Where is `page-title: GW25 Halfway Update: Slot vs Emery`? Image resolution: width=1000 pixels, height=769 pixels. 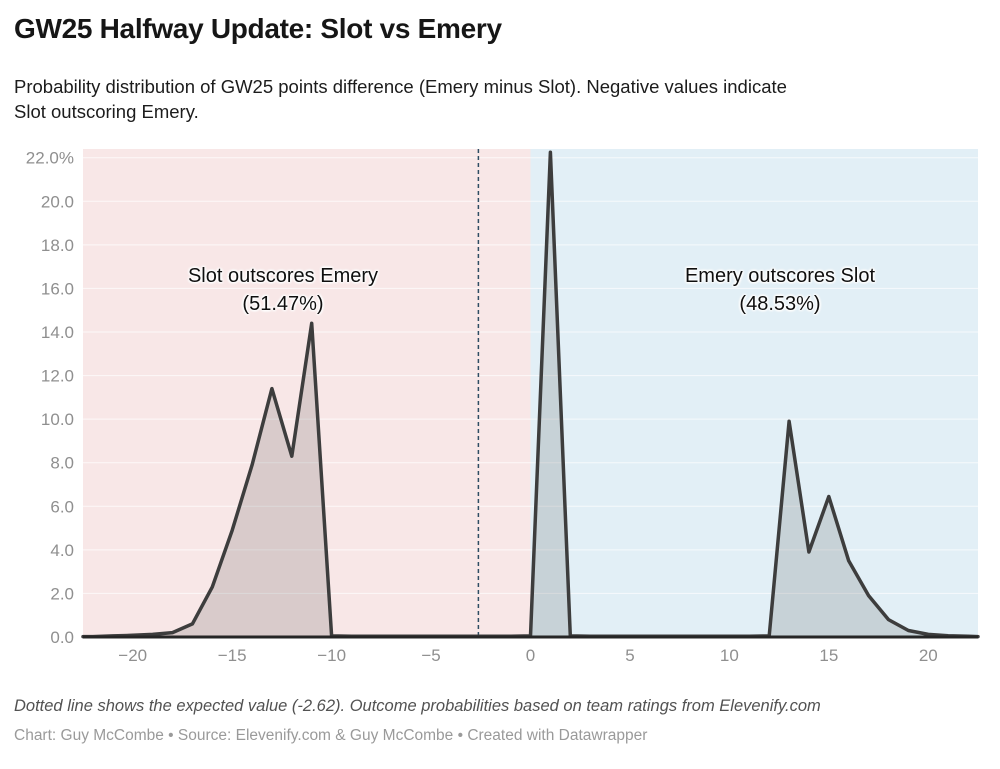 page-title: GW25 Halfway Update: Slot vs Emery is located at coordinates (258, 28).